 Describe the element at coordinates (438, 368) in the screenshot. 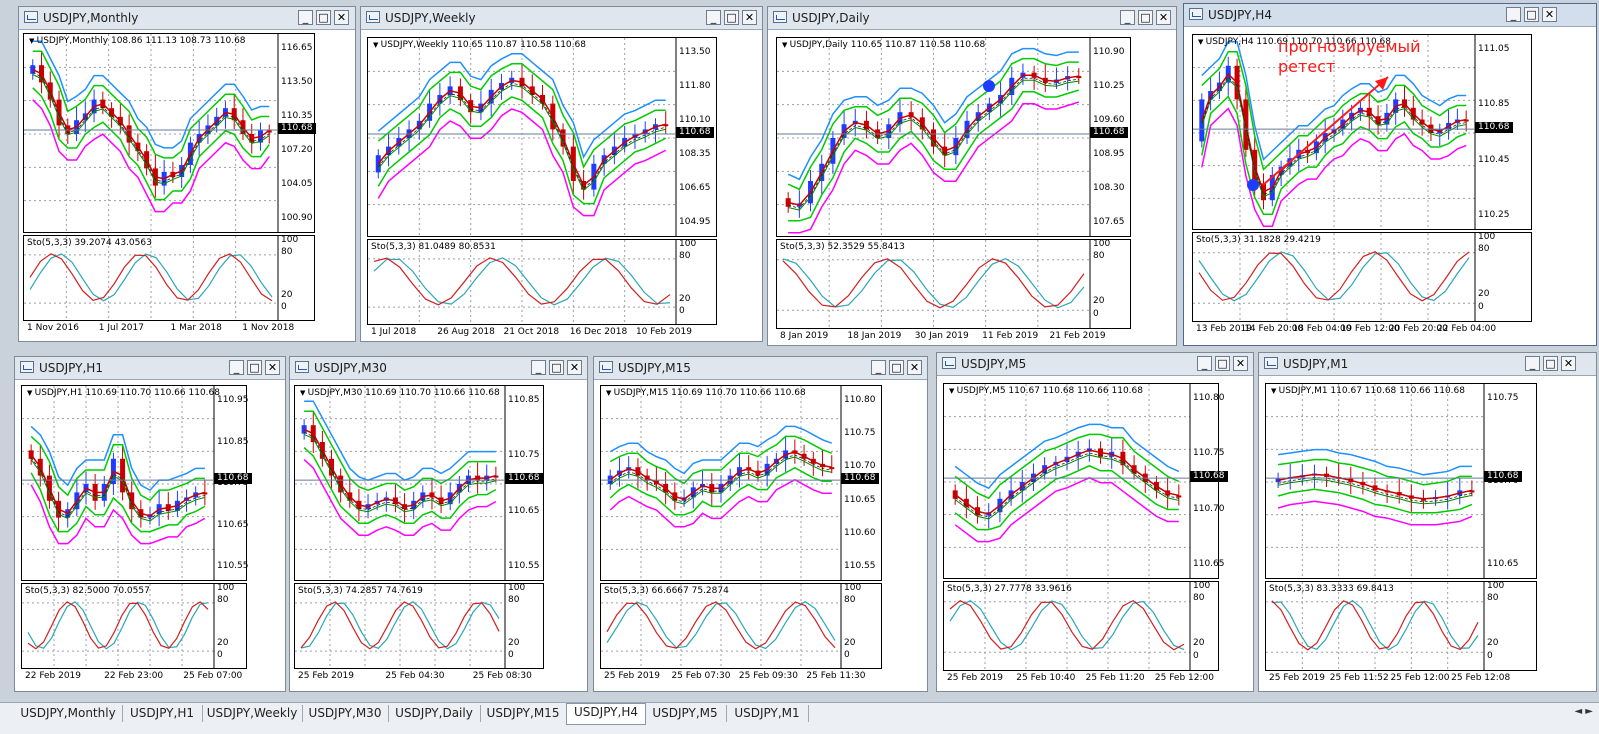

I see `titlebar: USDJPY,M30 _ □ ✕` at that location.